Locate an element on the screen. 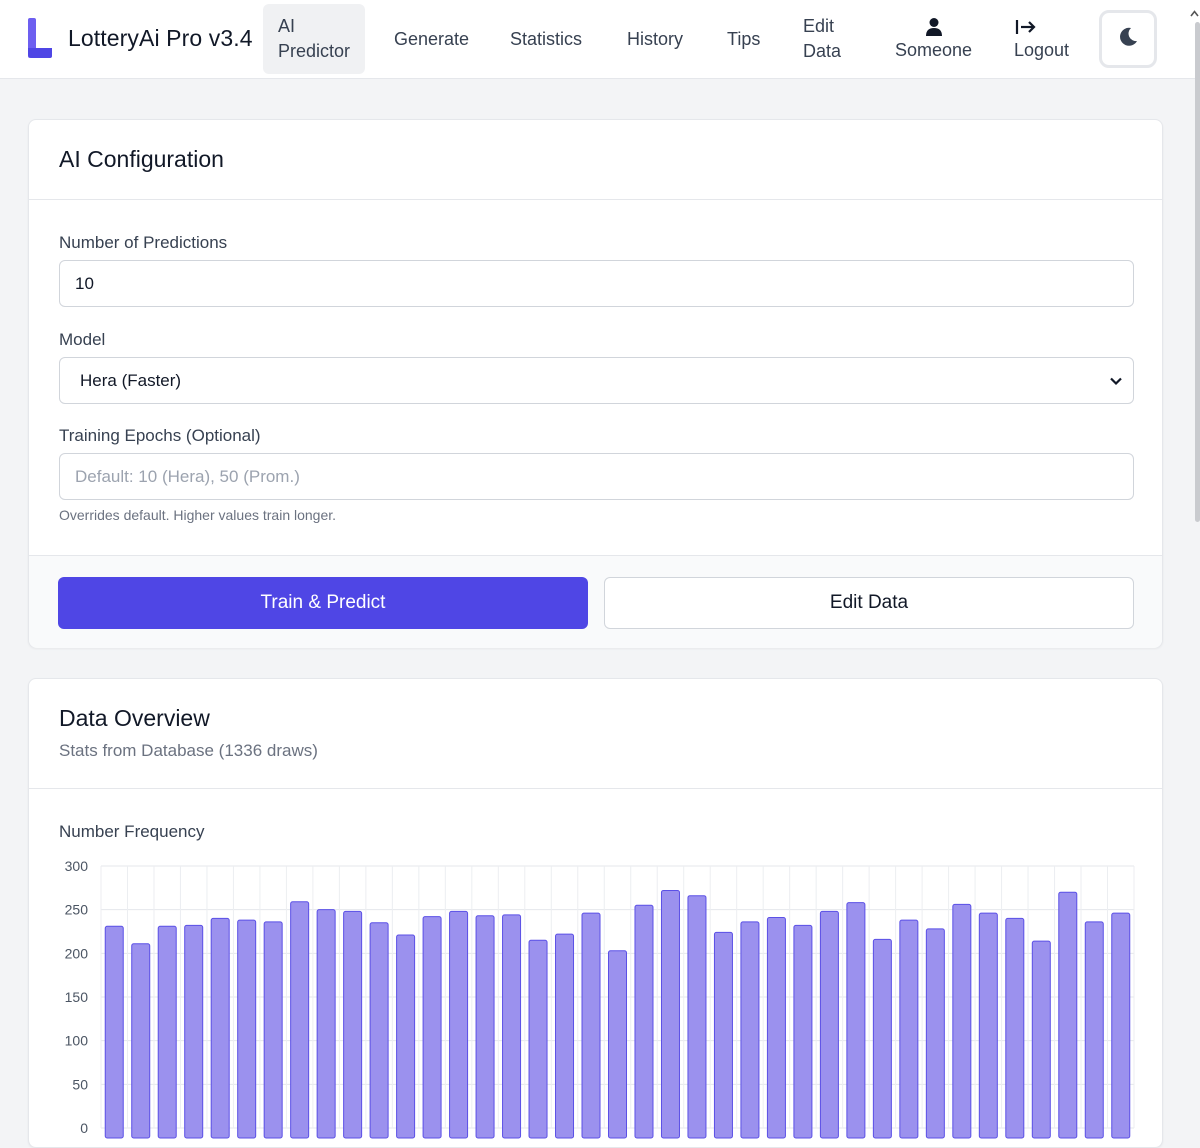  nav-generate: Generate is located at coordinates (431, 39).